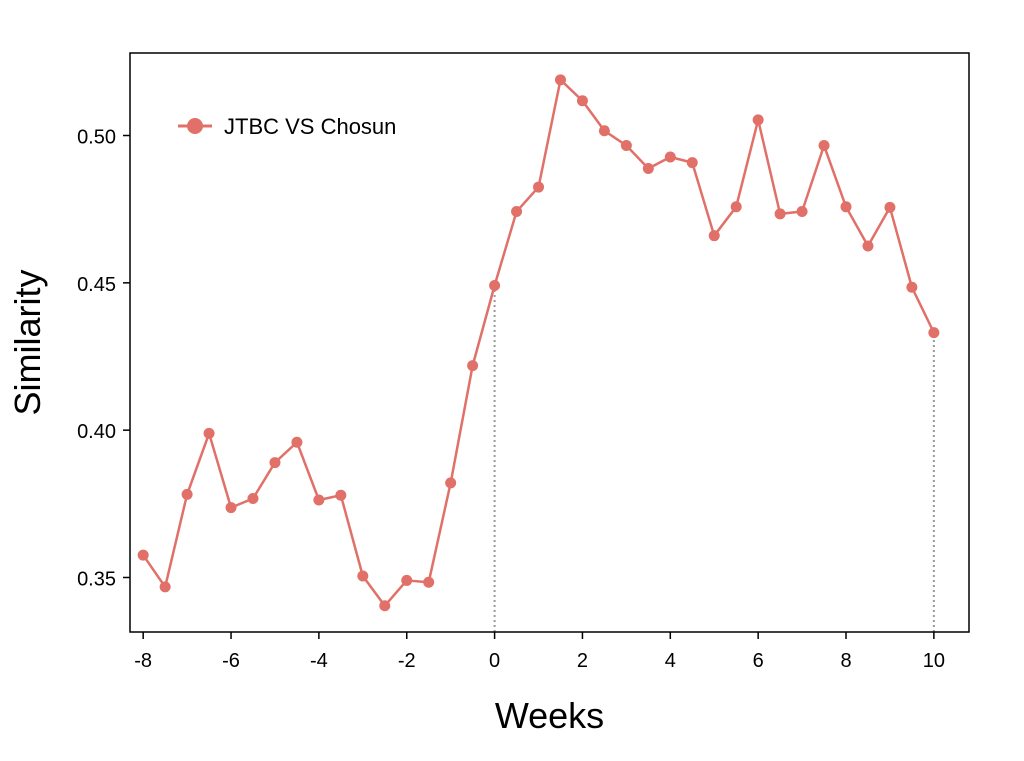  I want to click on x-tick-label: 4, so click(670, 661).